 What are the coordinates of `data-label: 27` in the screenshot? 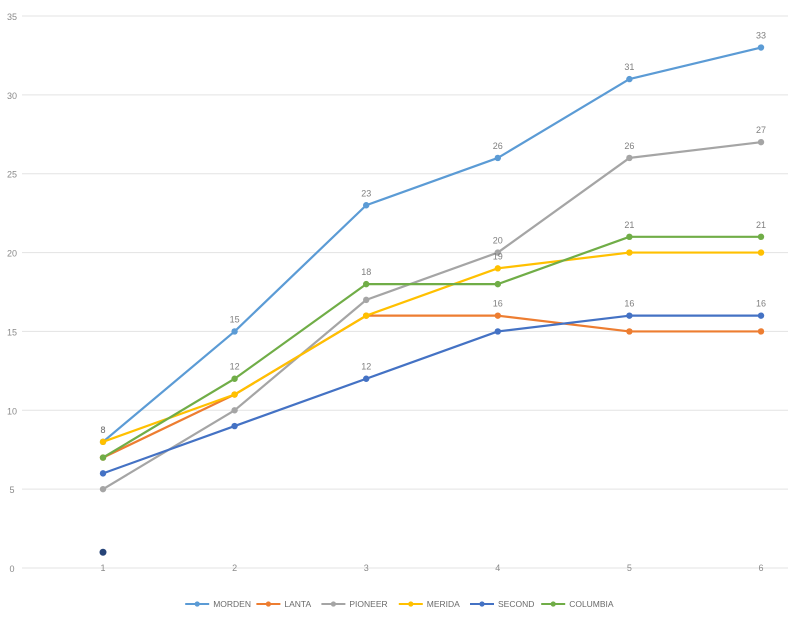 It's located at (761, 130).